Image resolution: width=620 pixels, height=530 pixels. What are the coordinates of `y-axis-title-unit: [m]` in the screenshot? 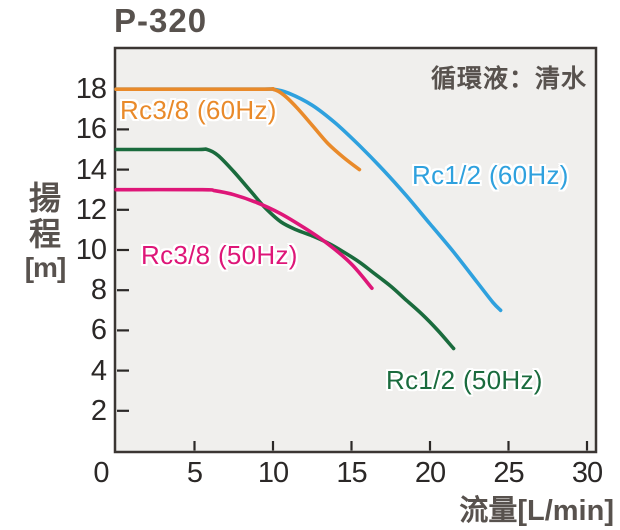 It's located at (45, 267).